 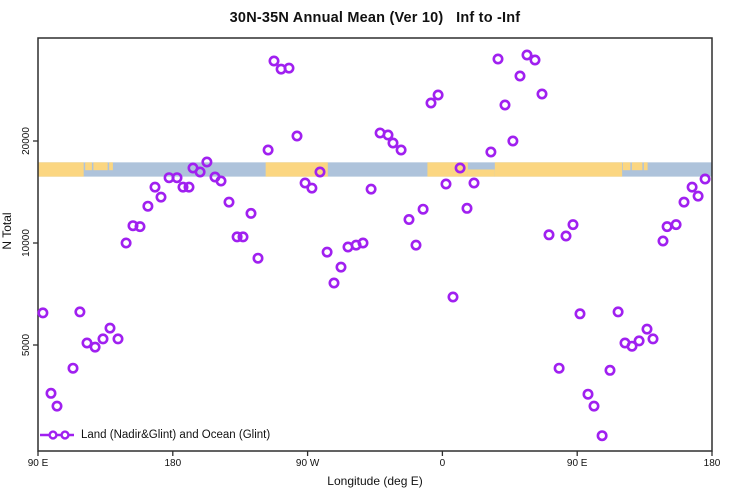 What do you see at coordinates (57, 435) in the screenshot?
I see `legend-marker-icon` at bounding box center [57, 435].